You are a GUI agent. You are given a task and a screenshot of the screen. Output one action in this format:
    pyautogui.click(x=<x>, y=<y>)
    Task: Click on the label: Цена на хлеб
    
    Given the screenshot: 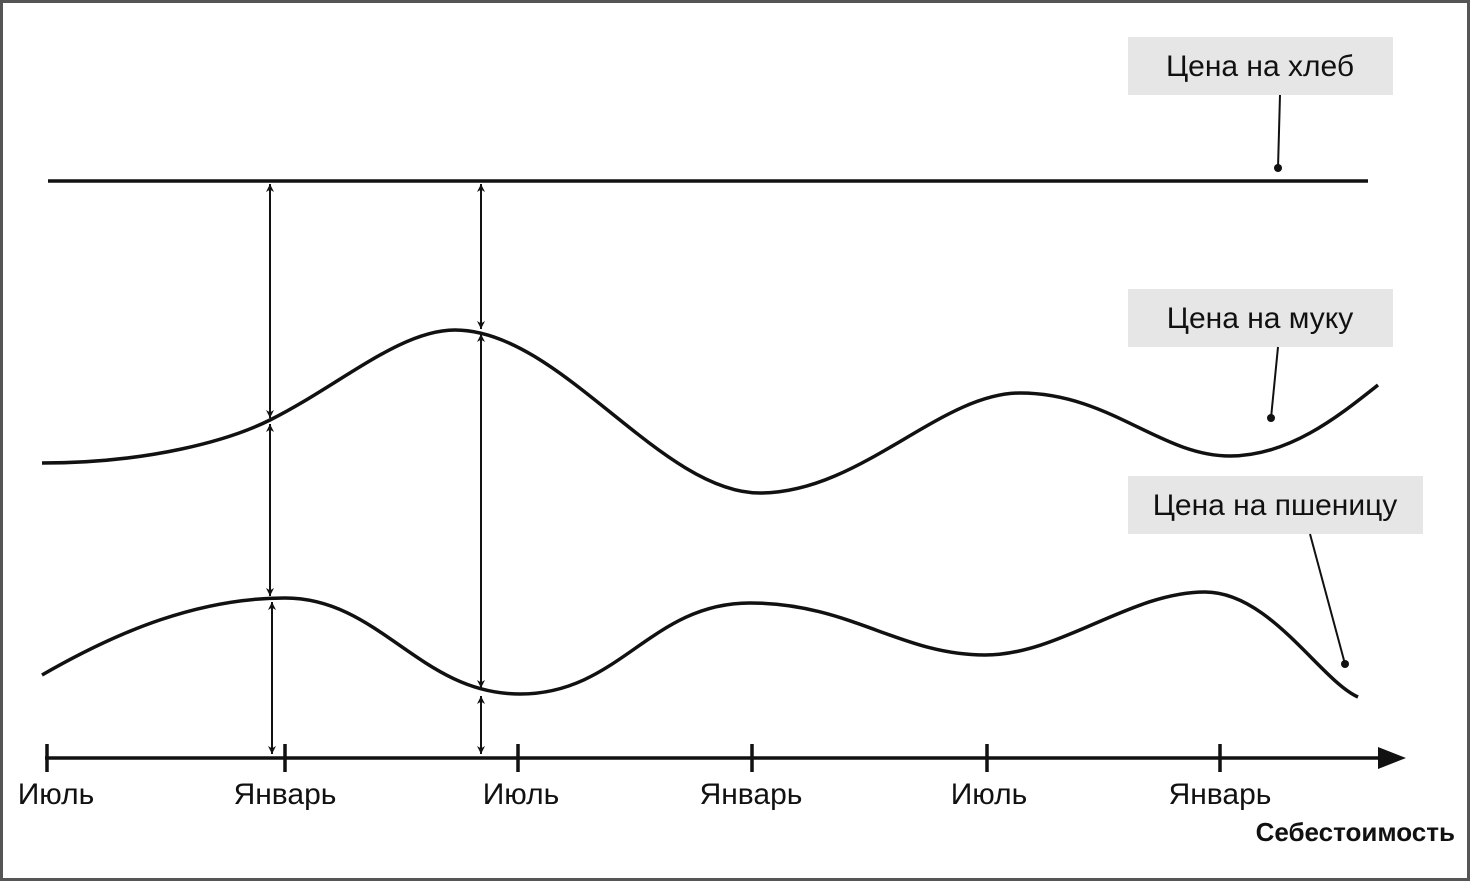 What is the action you would take?
    pyautogui.click(x=1260, y=66)
    